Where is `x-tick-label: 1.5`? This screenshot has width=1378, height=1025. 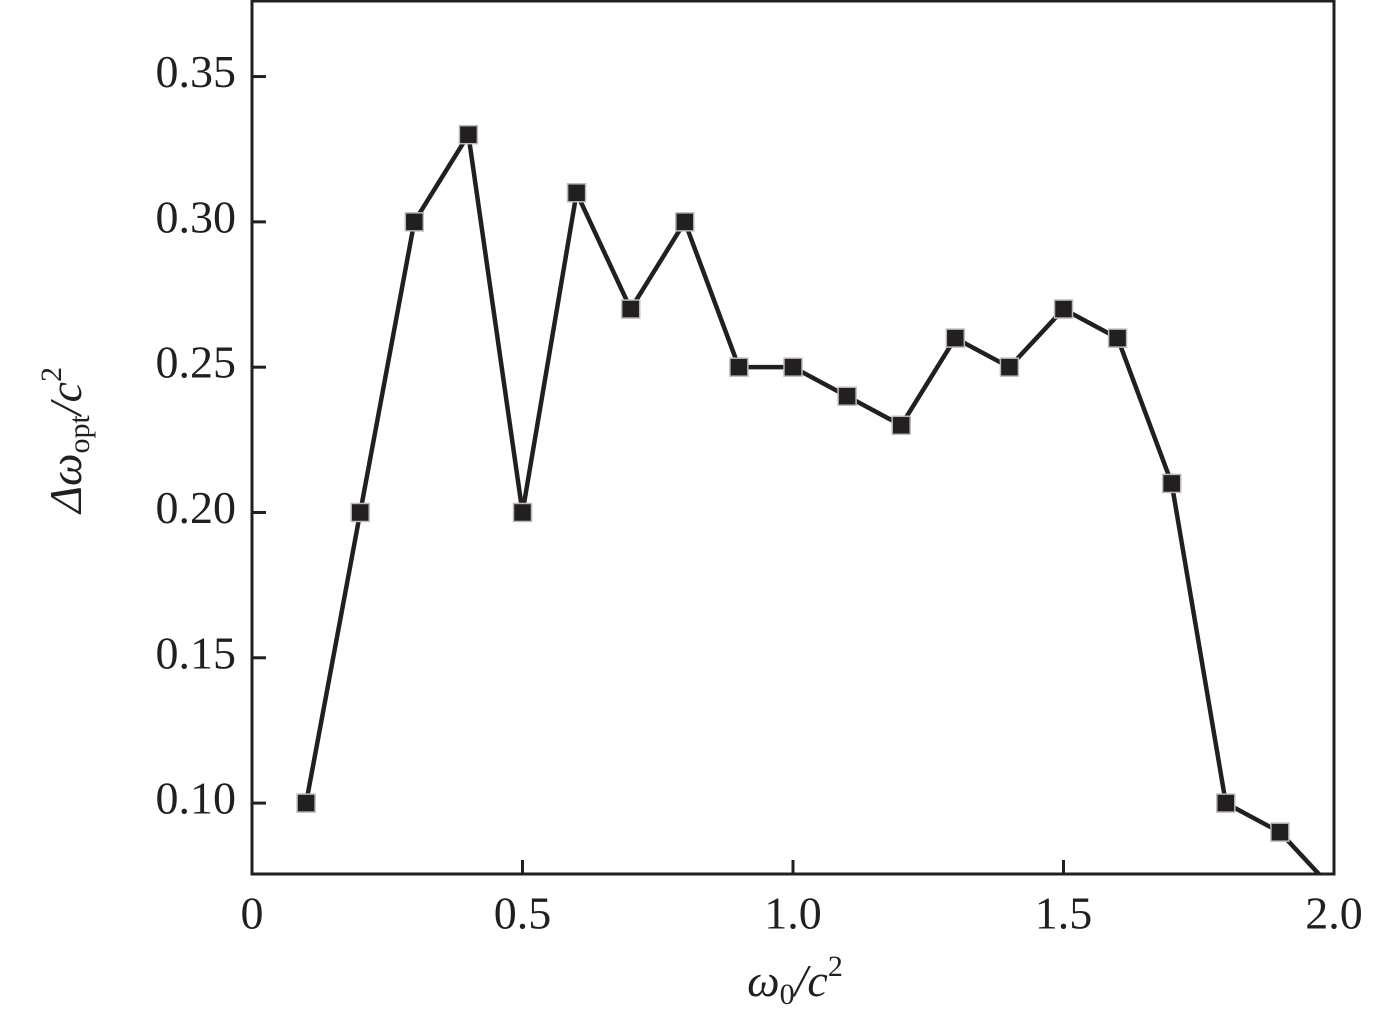
x-tick-label: 1.5 is located at coordinates (1064, 913).